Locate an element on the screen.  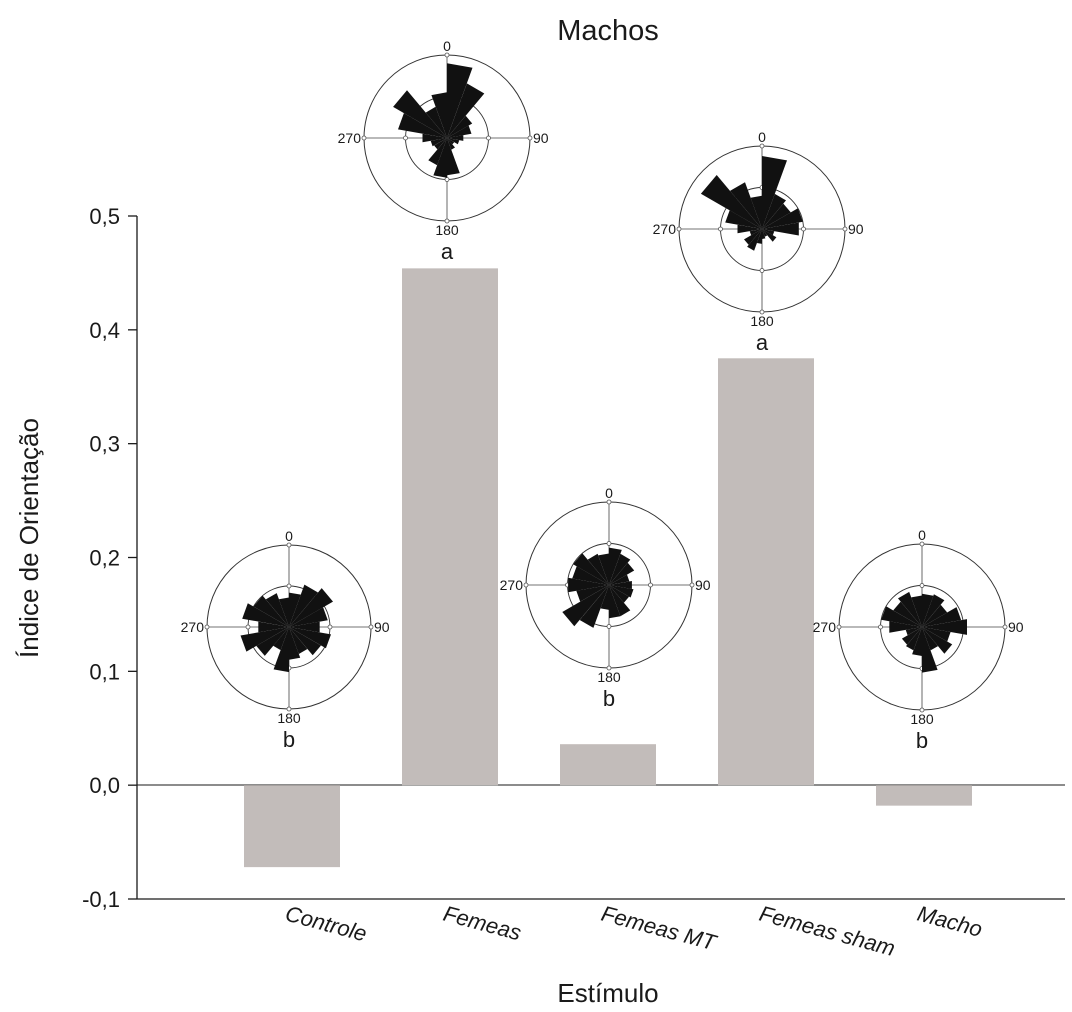
y-tick-label: -0,1 is located at coordinates (101, 899).